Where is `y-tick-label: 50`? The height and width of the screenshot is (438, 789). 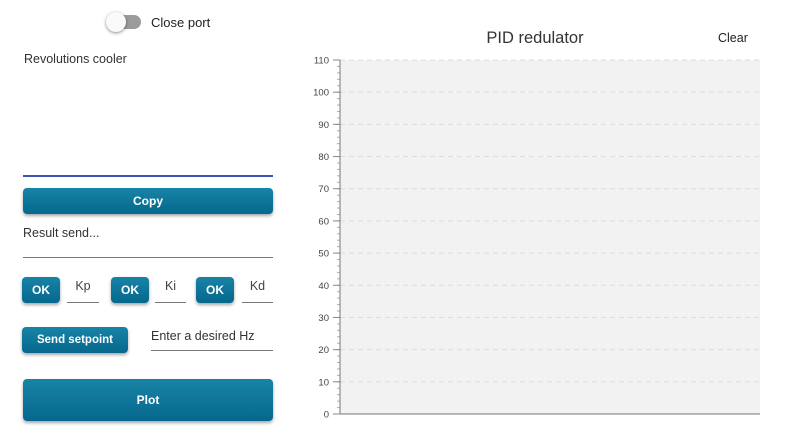
y-tick-label: 50 is located at coordinates (323, 254).